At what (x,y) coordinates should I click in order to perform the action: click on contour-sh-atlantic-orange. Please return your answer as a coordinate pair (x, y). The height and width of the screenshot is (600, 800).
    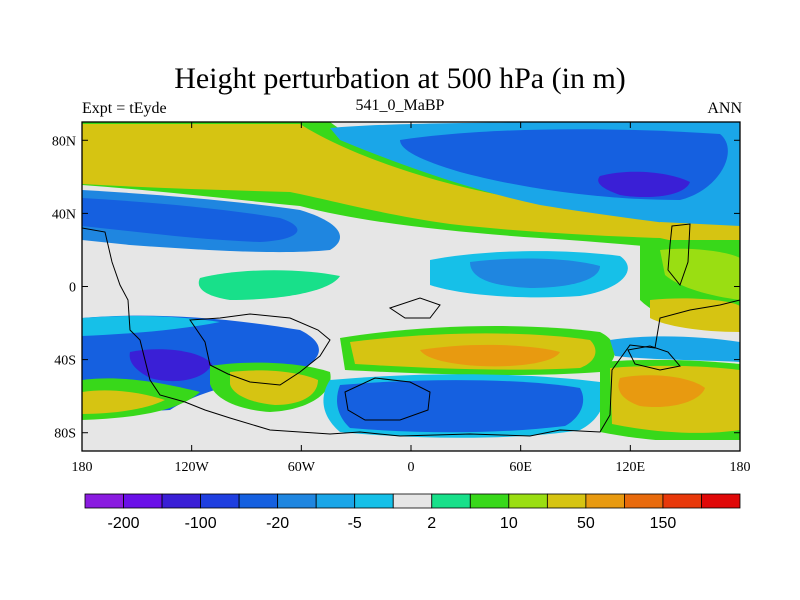
    Looking at the image, I should click on (490, 355).